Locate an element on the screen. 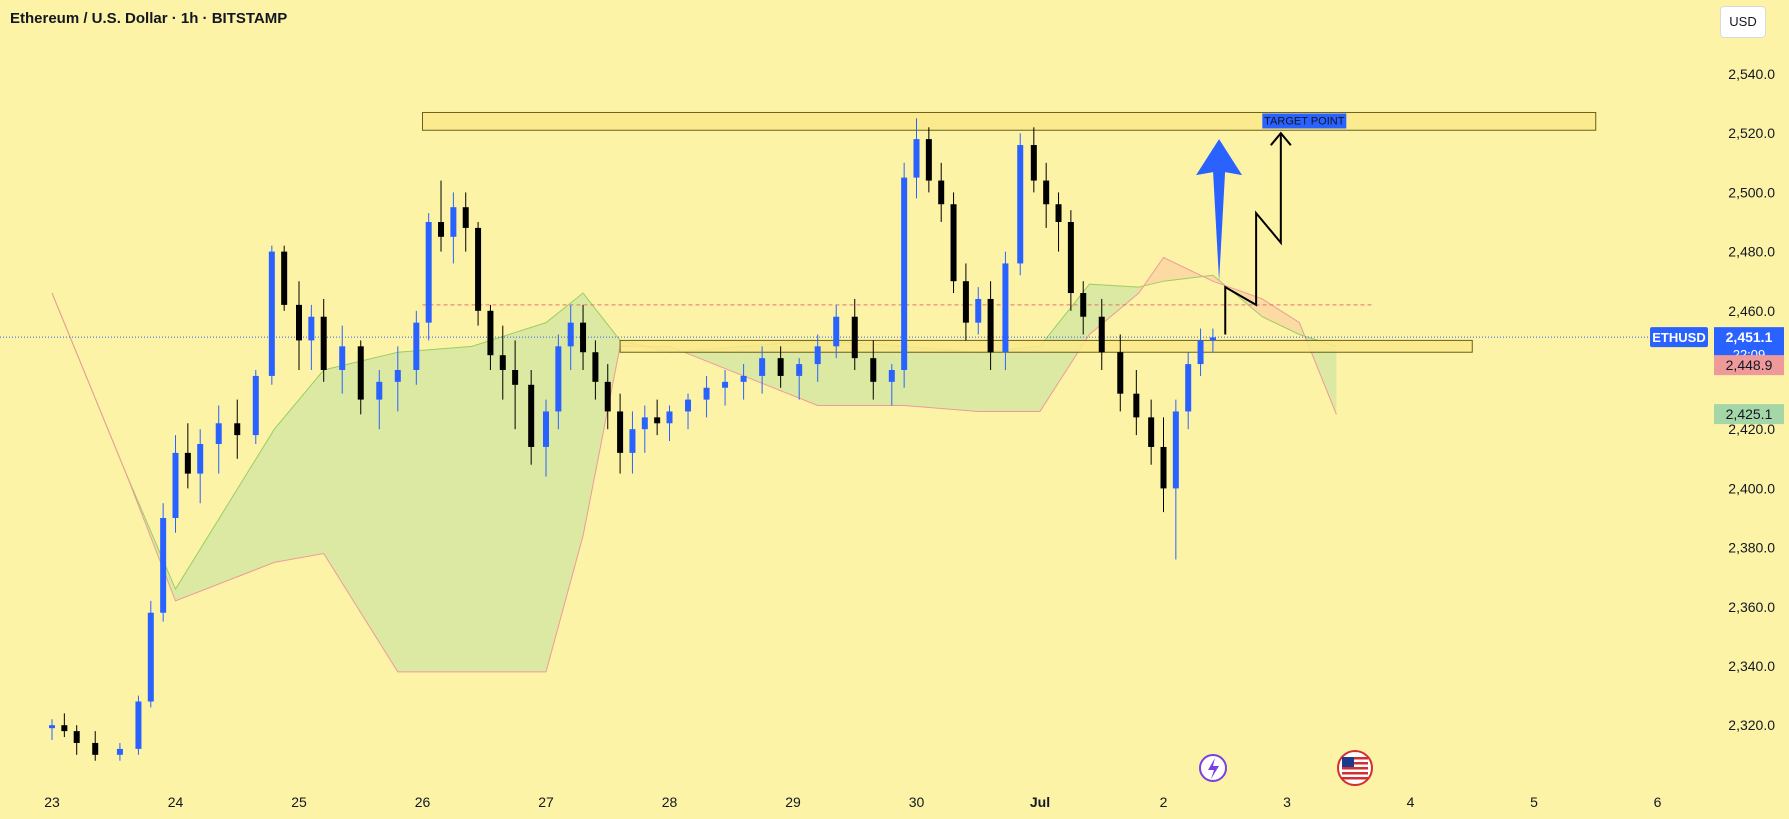  price-label: 2,448.9 is located at coordinates (1749, 365).